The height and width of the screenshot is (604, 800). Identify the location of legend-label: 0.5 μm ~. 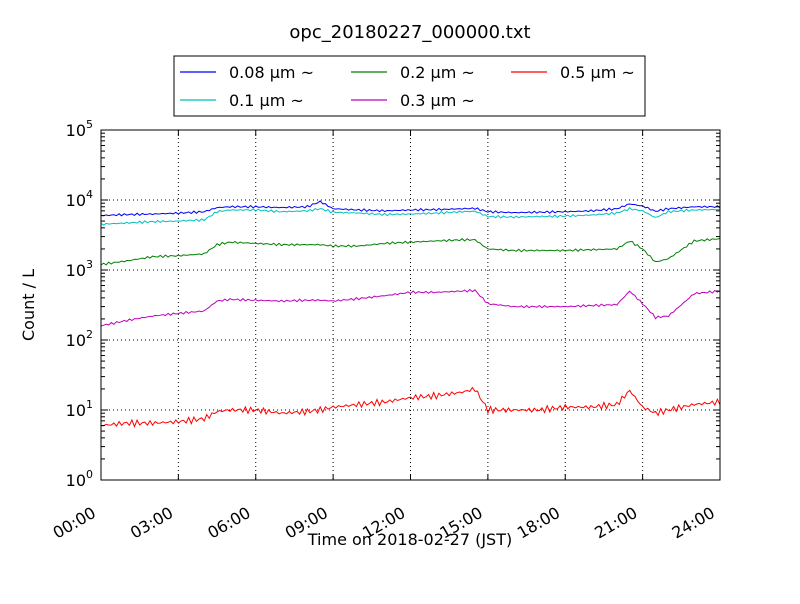
(597, 72).